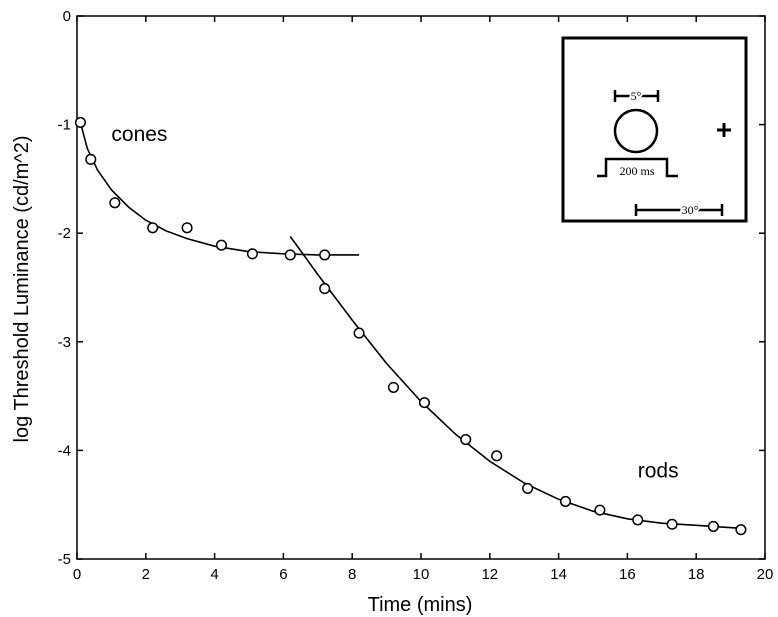 This screenshot has width=778, height=617. I want to click on x-tick-label: 8, so click(352, 574).